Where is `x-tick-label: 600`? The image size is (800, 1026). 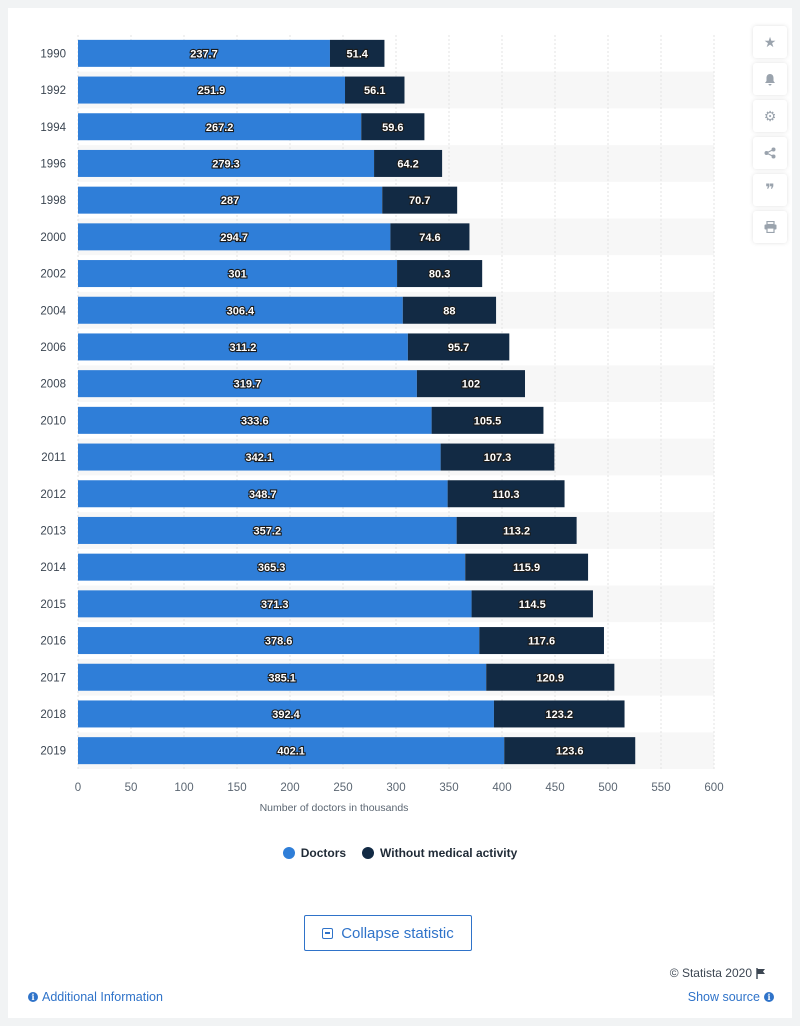
x-tick-label: 600 is located at coordinates (713, 788).